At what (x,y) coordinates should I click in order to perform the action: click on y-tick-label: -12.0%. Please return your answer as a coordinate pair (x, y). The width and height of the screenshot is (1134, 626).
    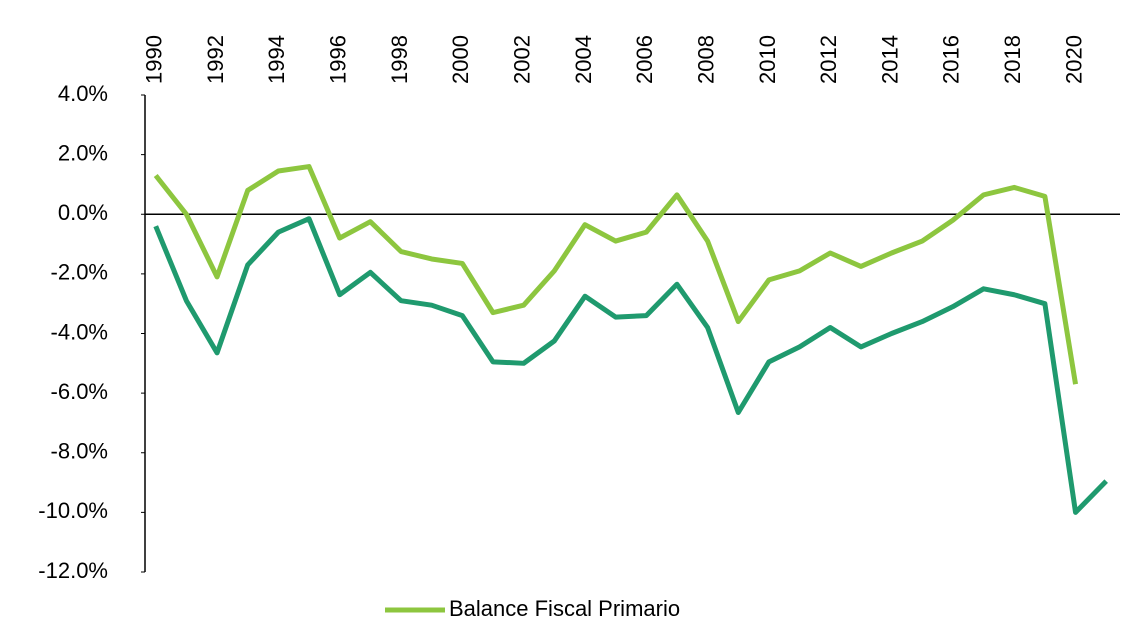
    Looking at the image, I should click on (73, 570).